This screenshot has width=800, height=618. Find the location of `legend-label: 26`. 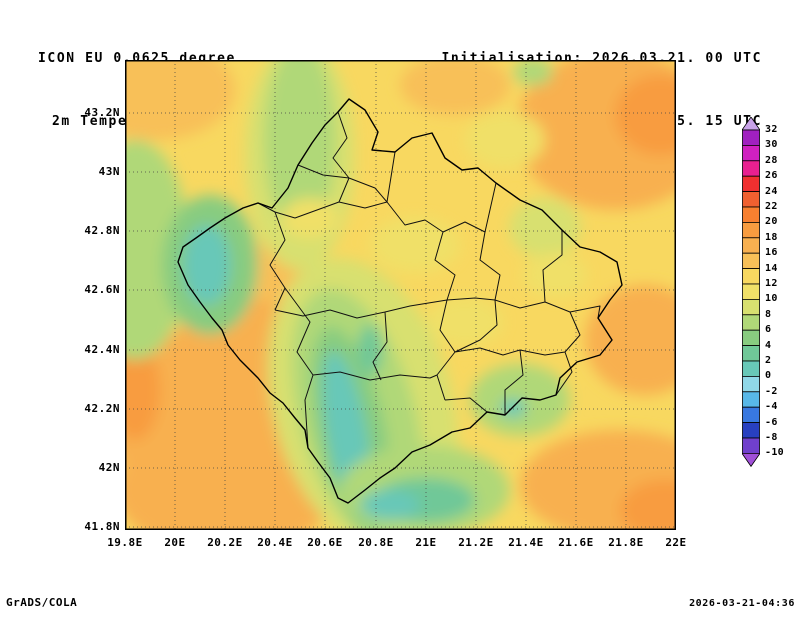

legend-label: 26 is located at coordinates (771, 176).